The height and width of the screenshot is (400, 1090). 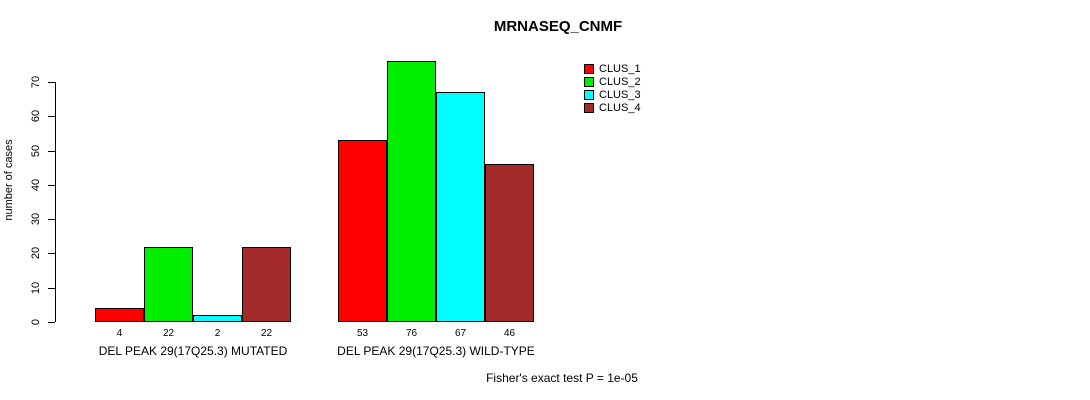 What do you see at coordinates (436, 351) in the screenshot?
I see `group-label: DEL PEAK 29(17Q25.3) WILD-TYPE` at bounding box center [436, 351].